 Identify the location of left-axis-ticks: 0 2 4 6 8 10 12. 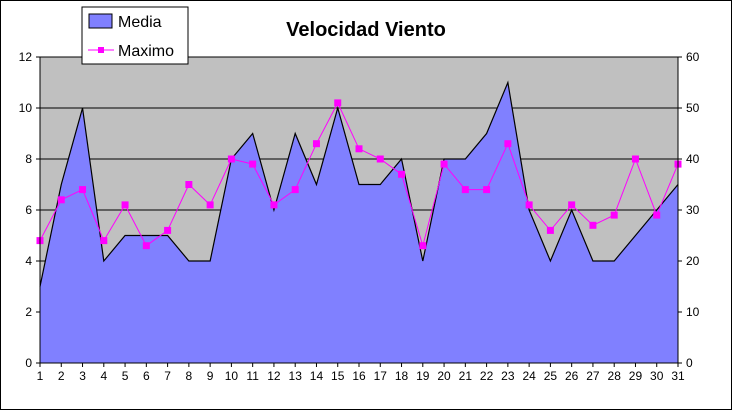
(29, 210).